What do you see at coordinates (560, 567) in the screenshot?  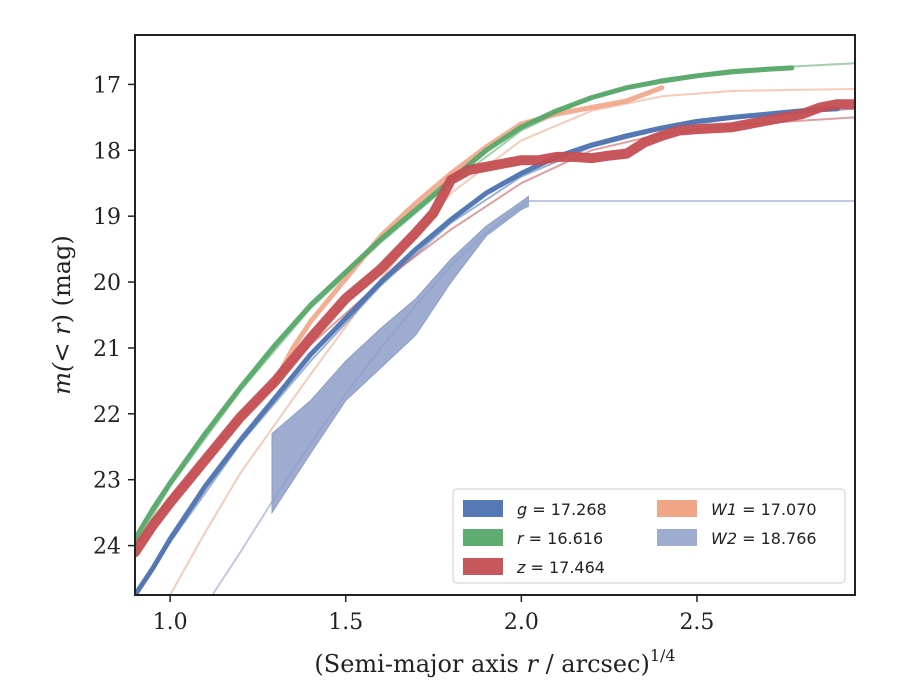 I see `legend-label-z: z = 17.464` at bounding box center [560, 567].